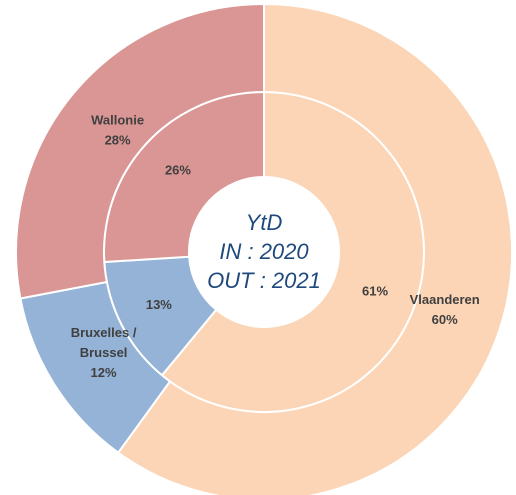 The height and width of the screenshot is (495, 516). What do you see at coordinates (264, 280) in the screenshot?
I see `center-text: OUT : 2021` at bounding box center [264, 280].